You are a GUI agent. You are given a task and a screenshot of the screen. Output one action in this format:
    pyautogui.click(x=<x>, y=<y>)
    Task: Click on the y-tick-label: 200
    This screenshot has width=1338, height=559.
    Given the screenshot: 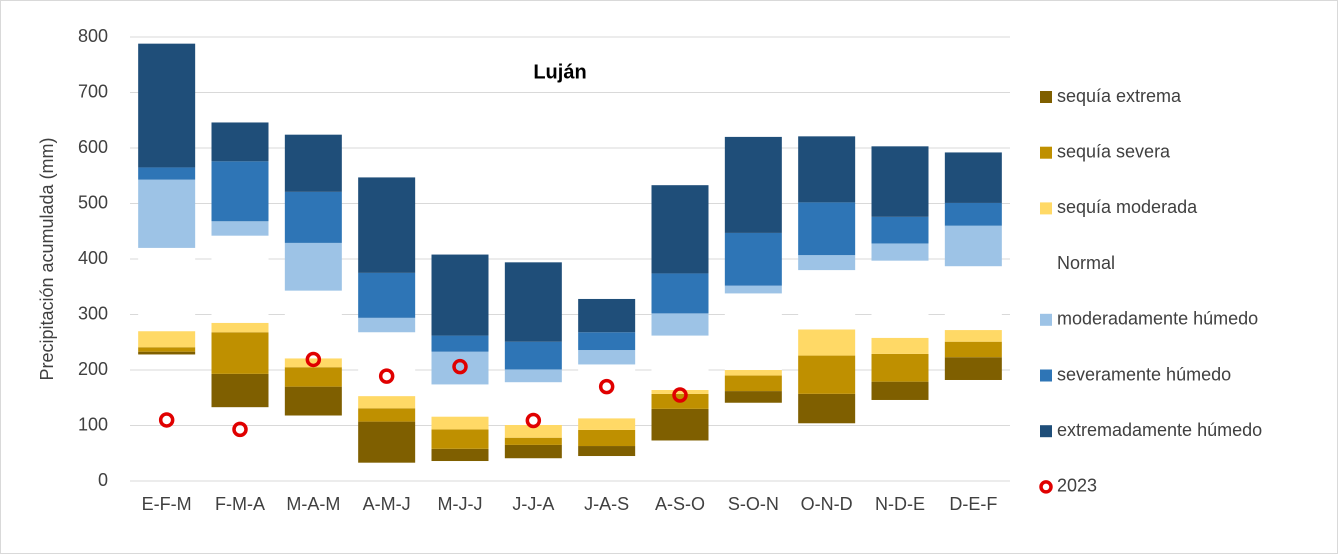 What is the action you would take?
    pyautogui.click(x=93, y=369)
    